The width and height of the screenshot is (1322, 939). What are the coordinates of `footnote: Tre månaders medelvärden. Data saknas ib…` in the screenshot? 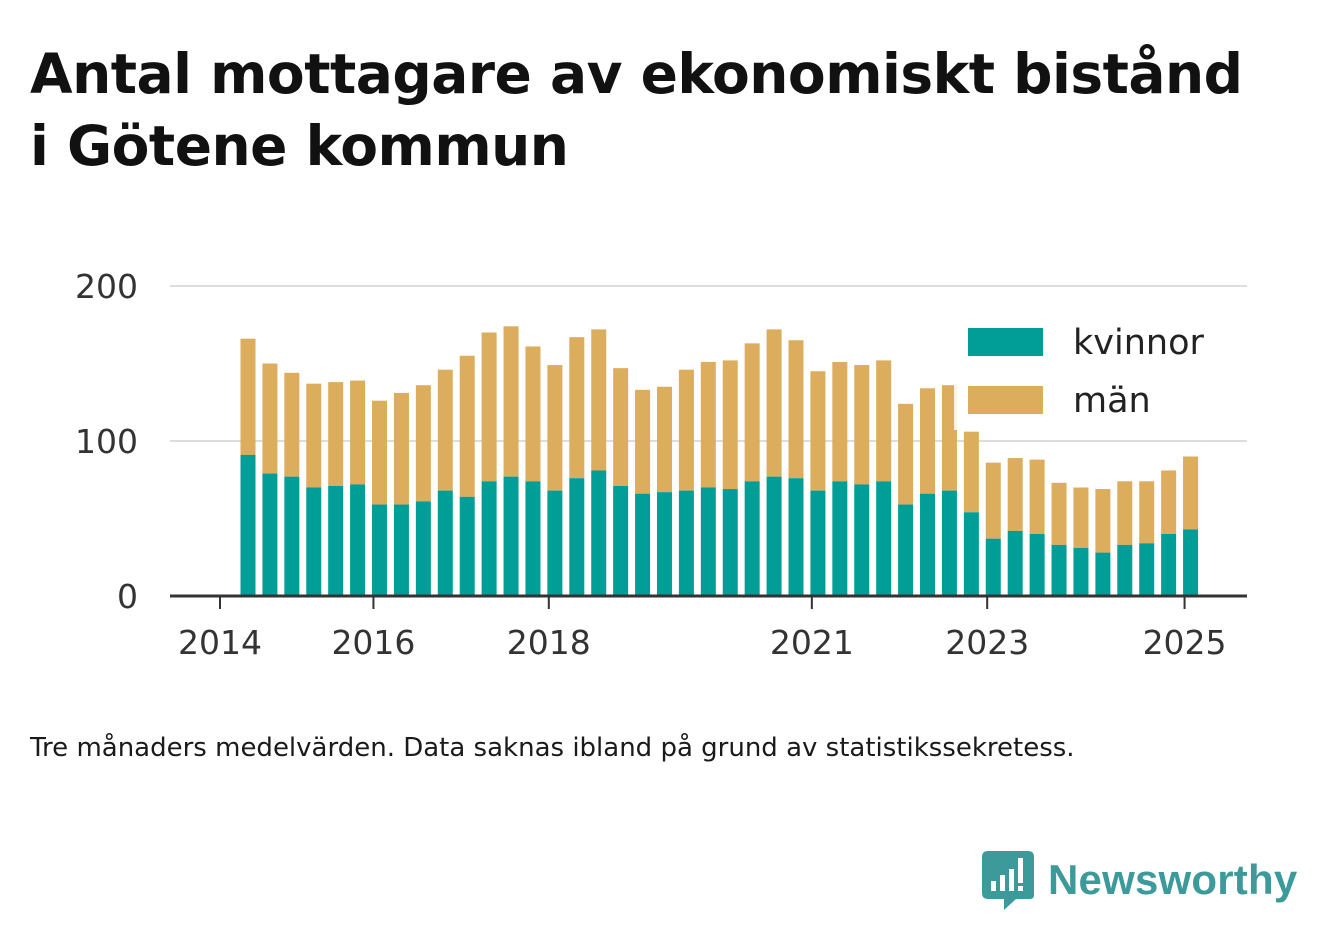 It's located at (552, 748).